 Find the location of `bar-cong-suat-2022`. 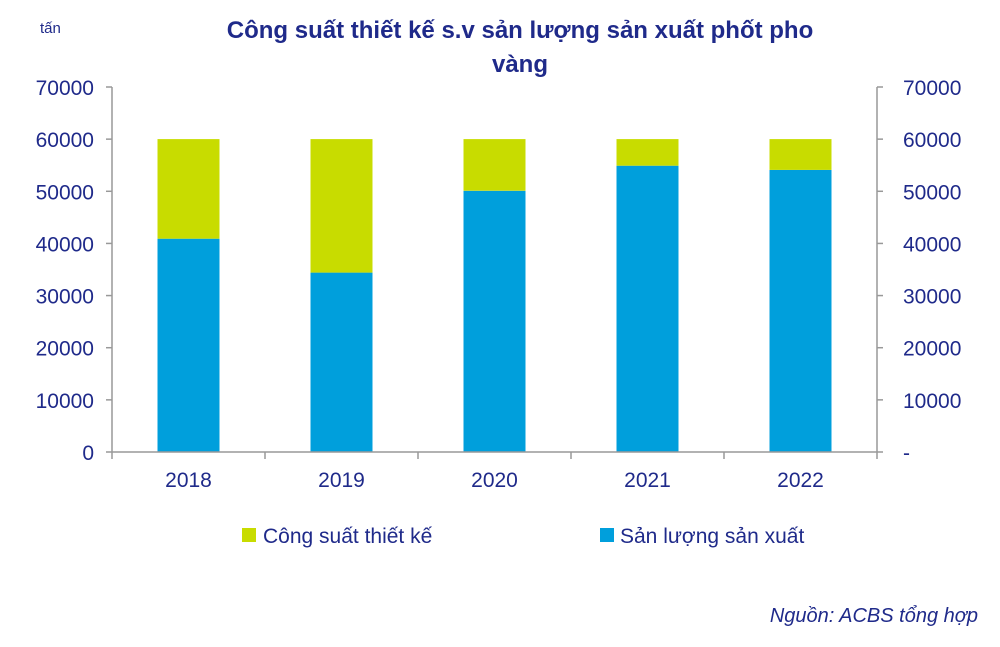

bar-cong-suat-2022 is located at coordinates (800, 154).